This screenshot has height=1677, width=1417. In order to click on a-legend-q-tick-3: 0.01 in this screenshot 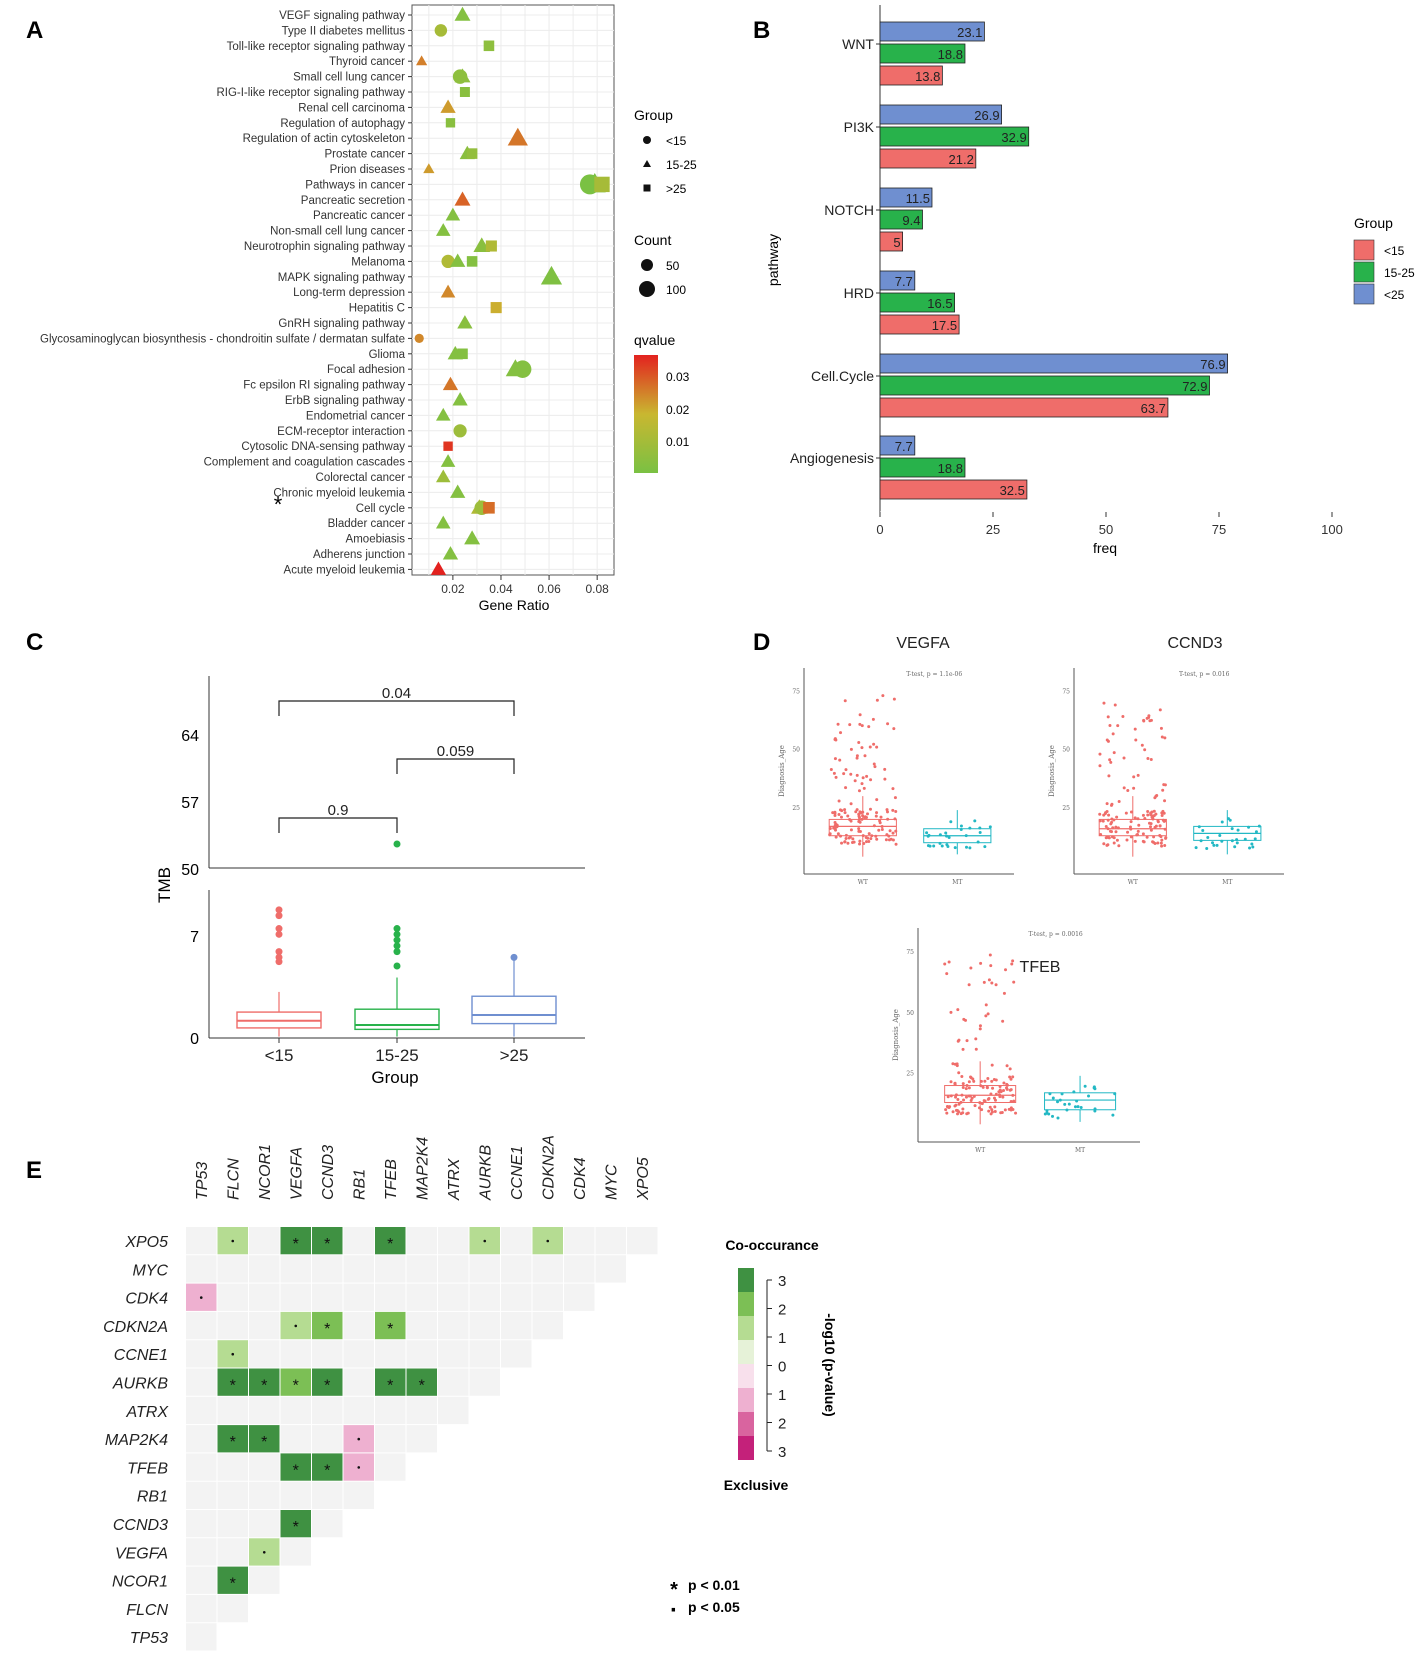, I will do `click(678, 442)`.